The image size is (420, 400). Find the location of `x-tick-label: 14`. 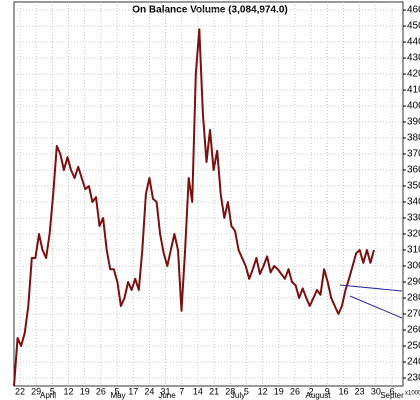

x-tick-label: 14 is located at coordinates (198, 391).